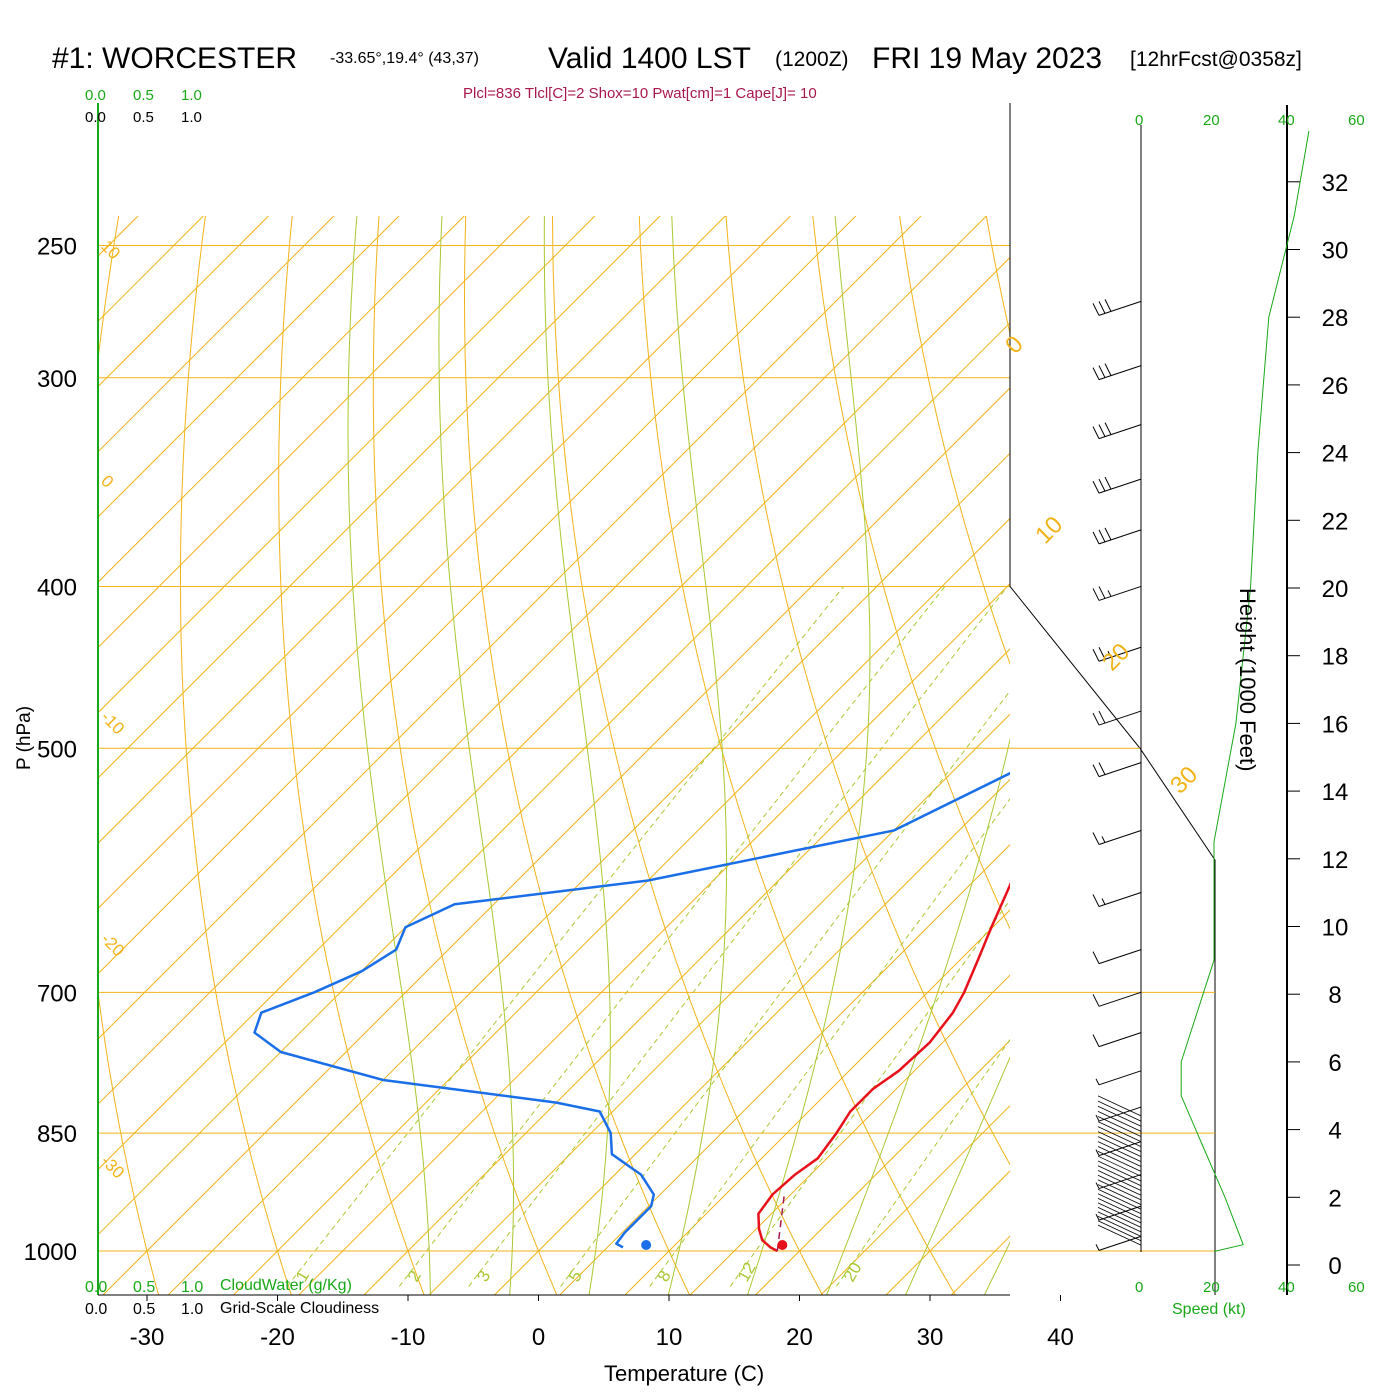  I want to click on cloudiness-label: Grid-Scale Cloudiness, so click(299, 1308).